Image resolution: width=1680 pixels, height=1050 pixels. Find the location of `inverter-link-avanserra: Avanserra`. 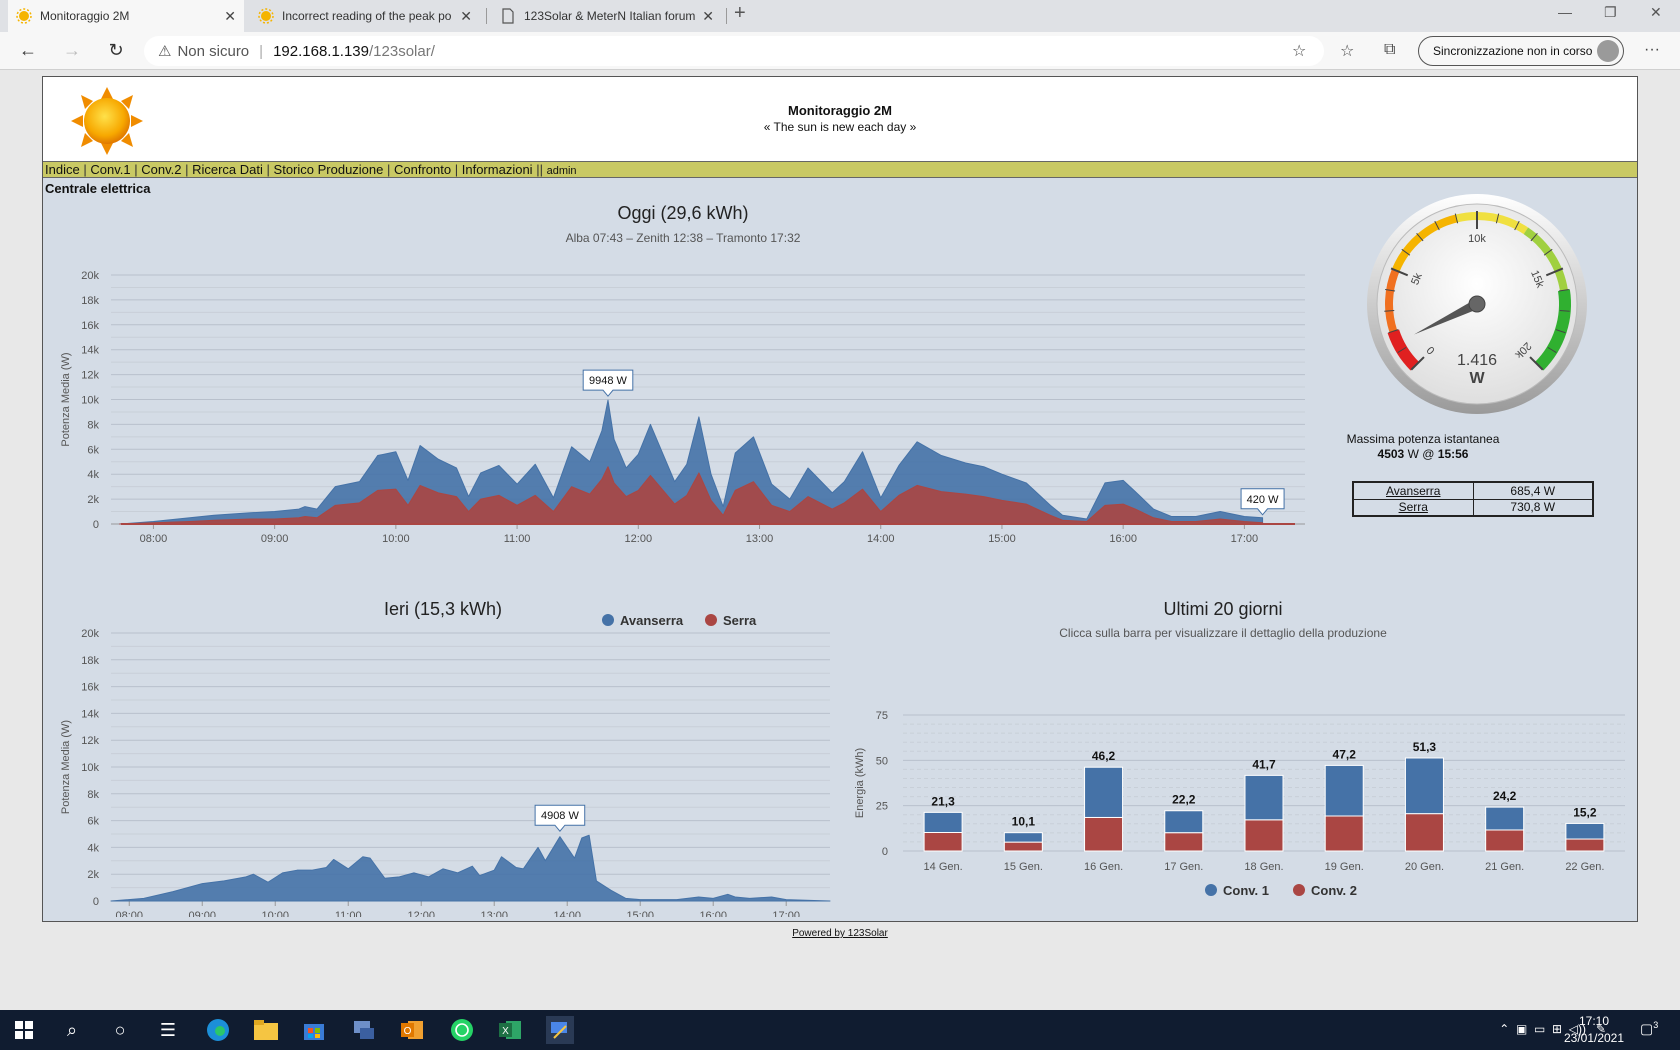

inverter-link-avanserra: Avanserra is located at coordinates (1413, 490).